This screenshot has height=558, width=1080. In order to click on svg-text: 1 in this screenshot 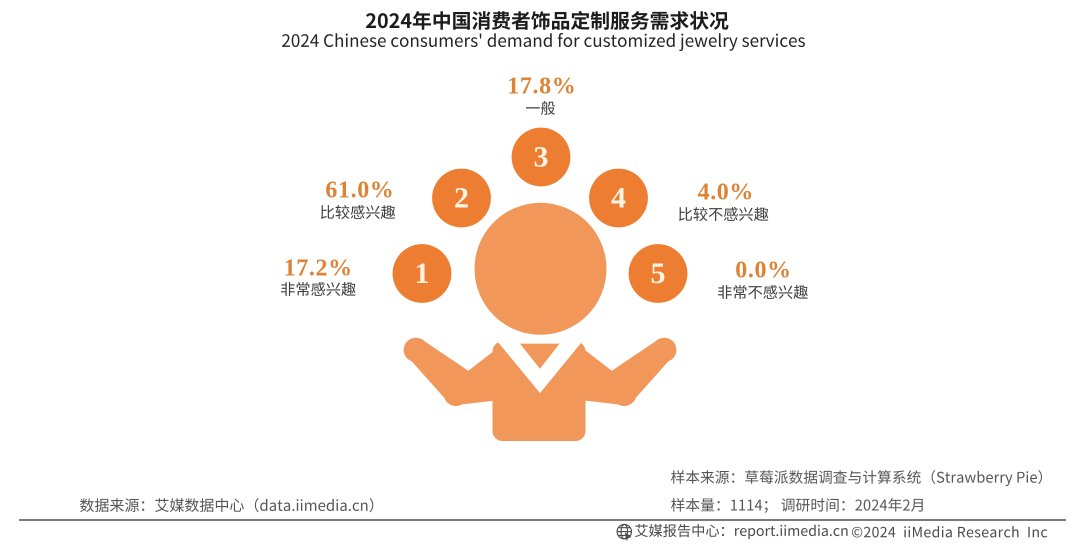, I will do `click(422, 273)`.